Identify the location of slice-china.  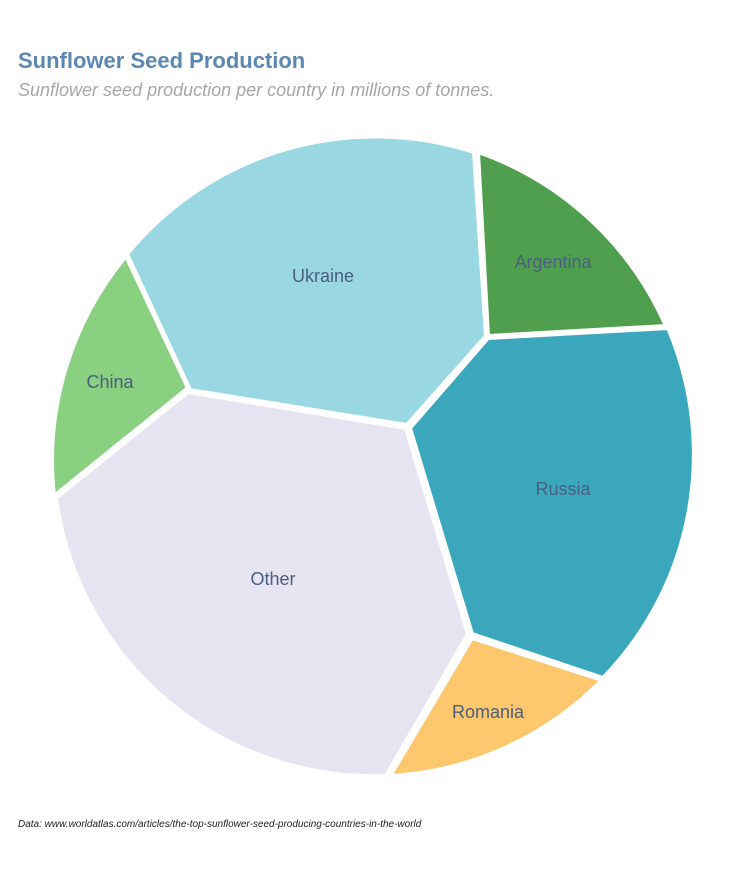
(120, 376).